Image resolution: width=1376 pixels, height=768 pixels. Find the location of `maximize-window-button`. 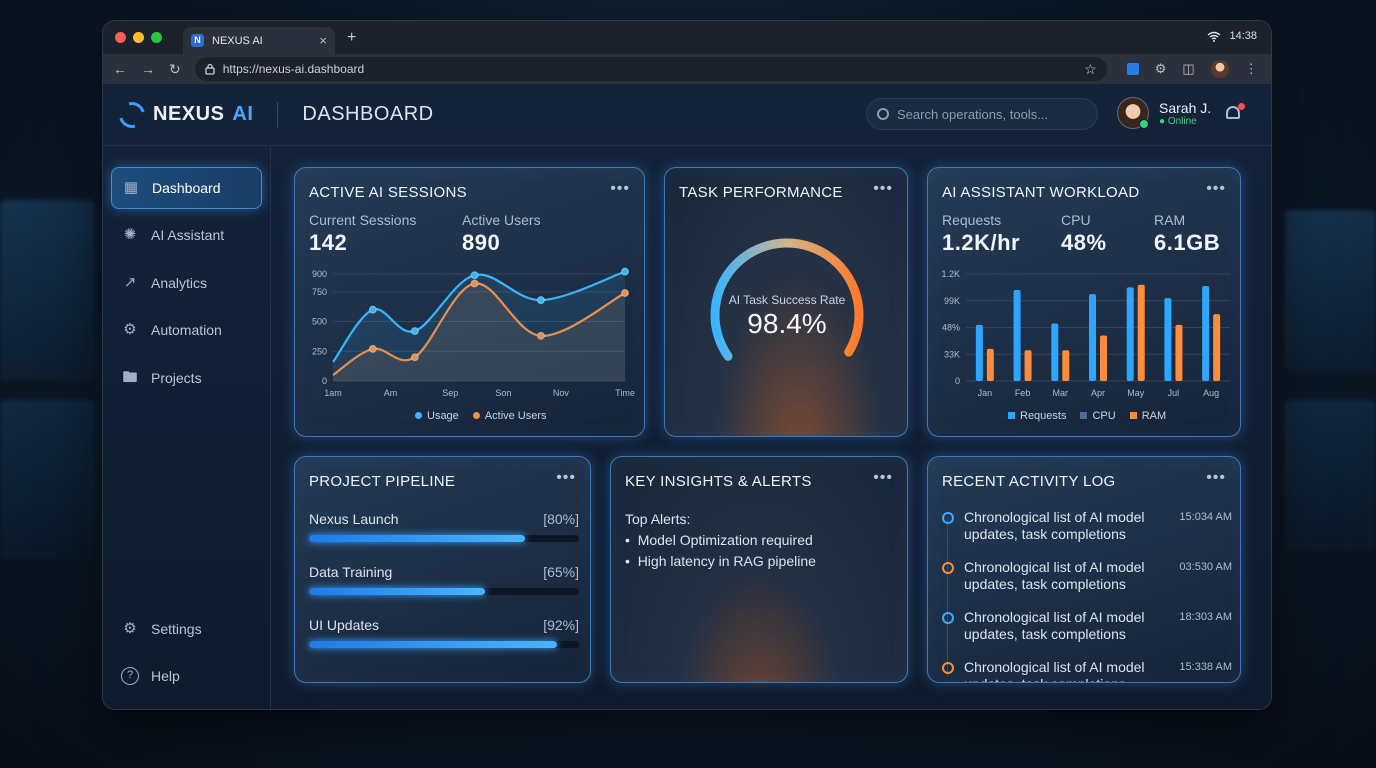

maximize-window-button is located at coordinates (156, 37).